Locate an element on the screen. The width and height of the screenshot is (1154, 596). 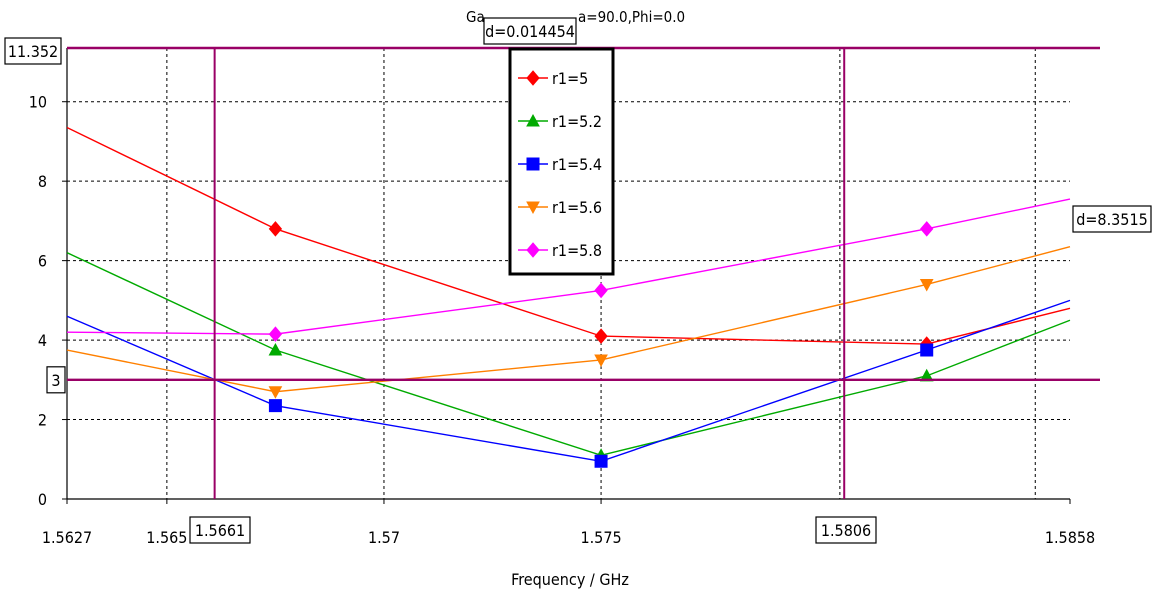
x-tick-label: 1.565 is located at coordinates (166, 537).